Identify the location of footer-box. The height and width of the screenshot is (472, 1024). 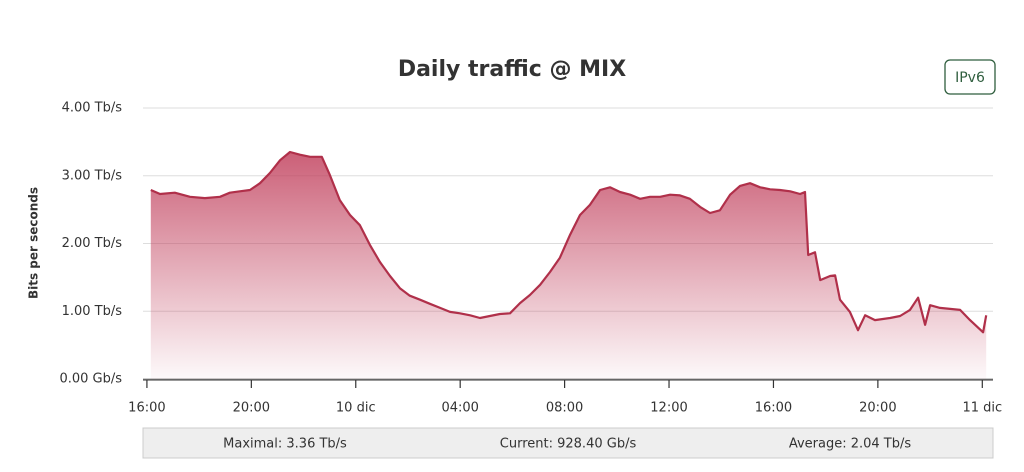
(568, 443).